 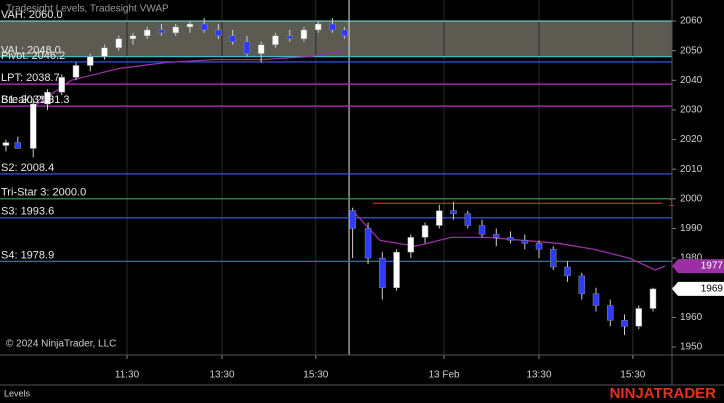 What do you see at coordinates (691, 258) in the screenshot?
I see `y-tick-label: 1980` at bounding box center [691, 258].